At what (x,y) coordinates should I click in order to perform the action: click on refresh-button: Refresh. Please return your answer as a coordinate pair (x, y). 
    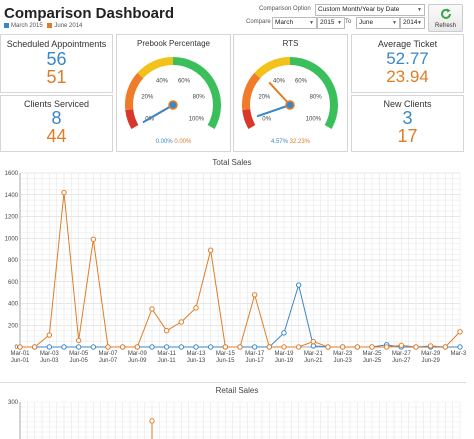
    Looking at the image, I should click on (445, 18).